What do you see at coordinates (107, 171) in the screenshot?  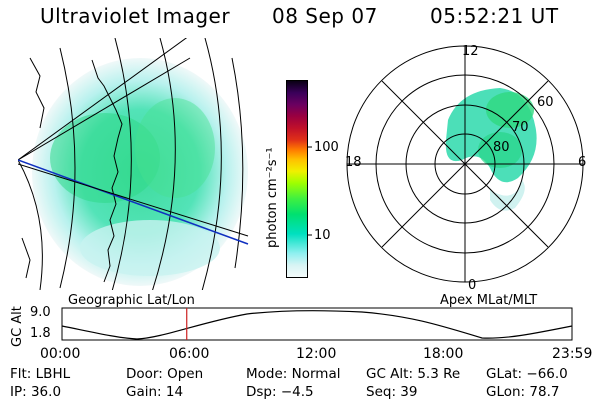 I see `coastline` at bounding box center [107, 171].